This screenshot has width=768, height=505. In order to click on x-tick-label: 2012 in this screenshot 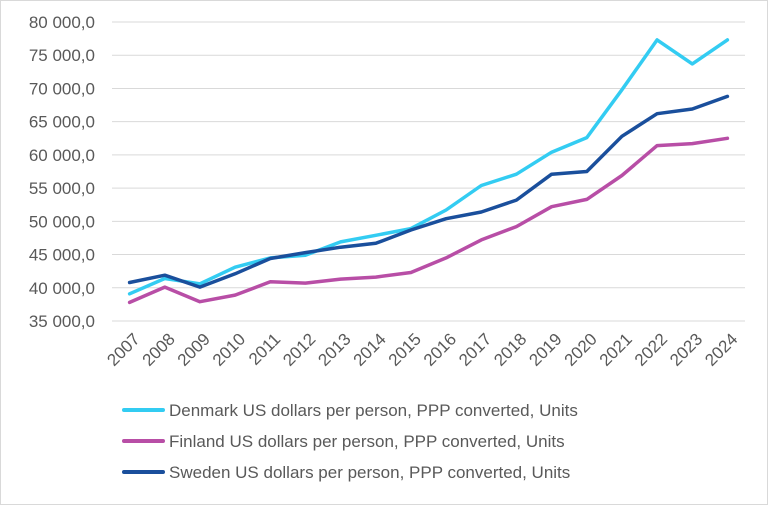, I will do `click(299, 350)`.